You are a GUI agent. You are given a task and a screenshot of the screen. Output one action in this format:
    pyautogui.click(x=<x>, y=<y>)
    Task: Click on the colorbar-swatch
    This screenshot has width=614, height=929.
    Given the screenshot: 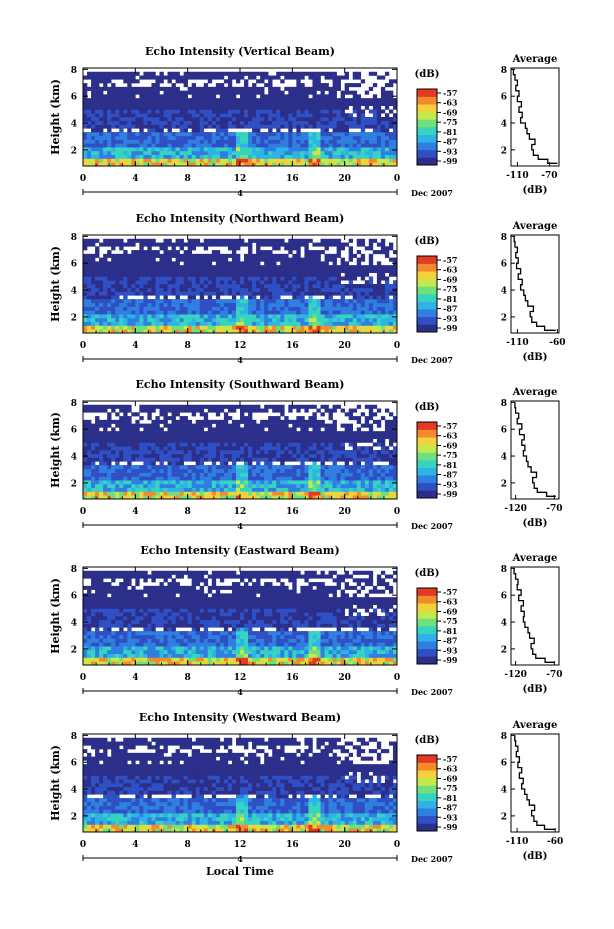 What is the action you would take?
    pyautogui.click(x=427, y=260)
    